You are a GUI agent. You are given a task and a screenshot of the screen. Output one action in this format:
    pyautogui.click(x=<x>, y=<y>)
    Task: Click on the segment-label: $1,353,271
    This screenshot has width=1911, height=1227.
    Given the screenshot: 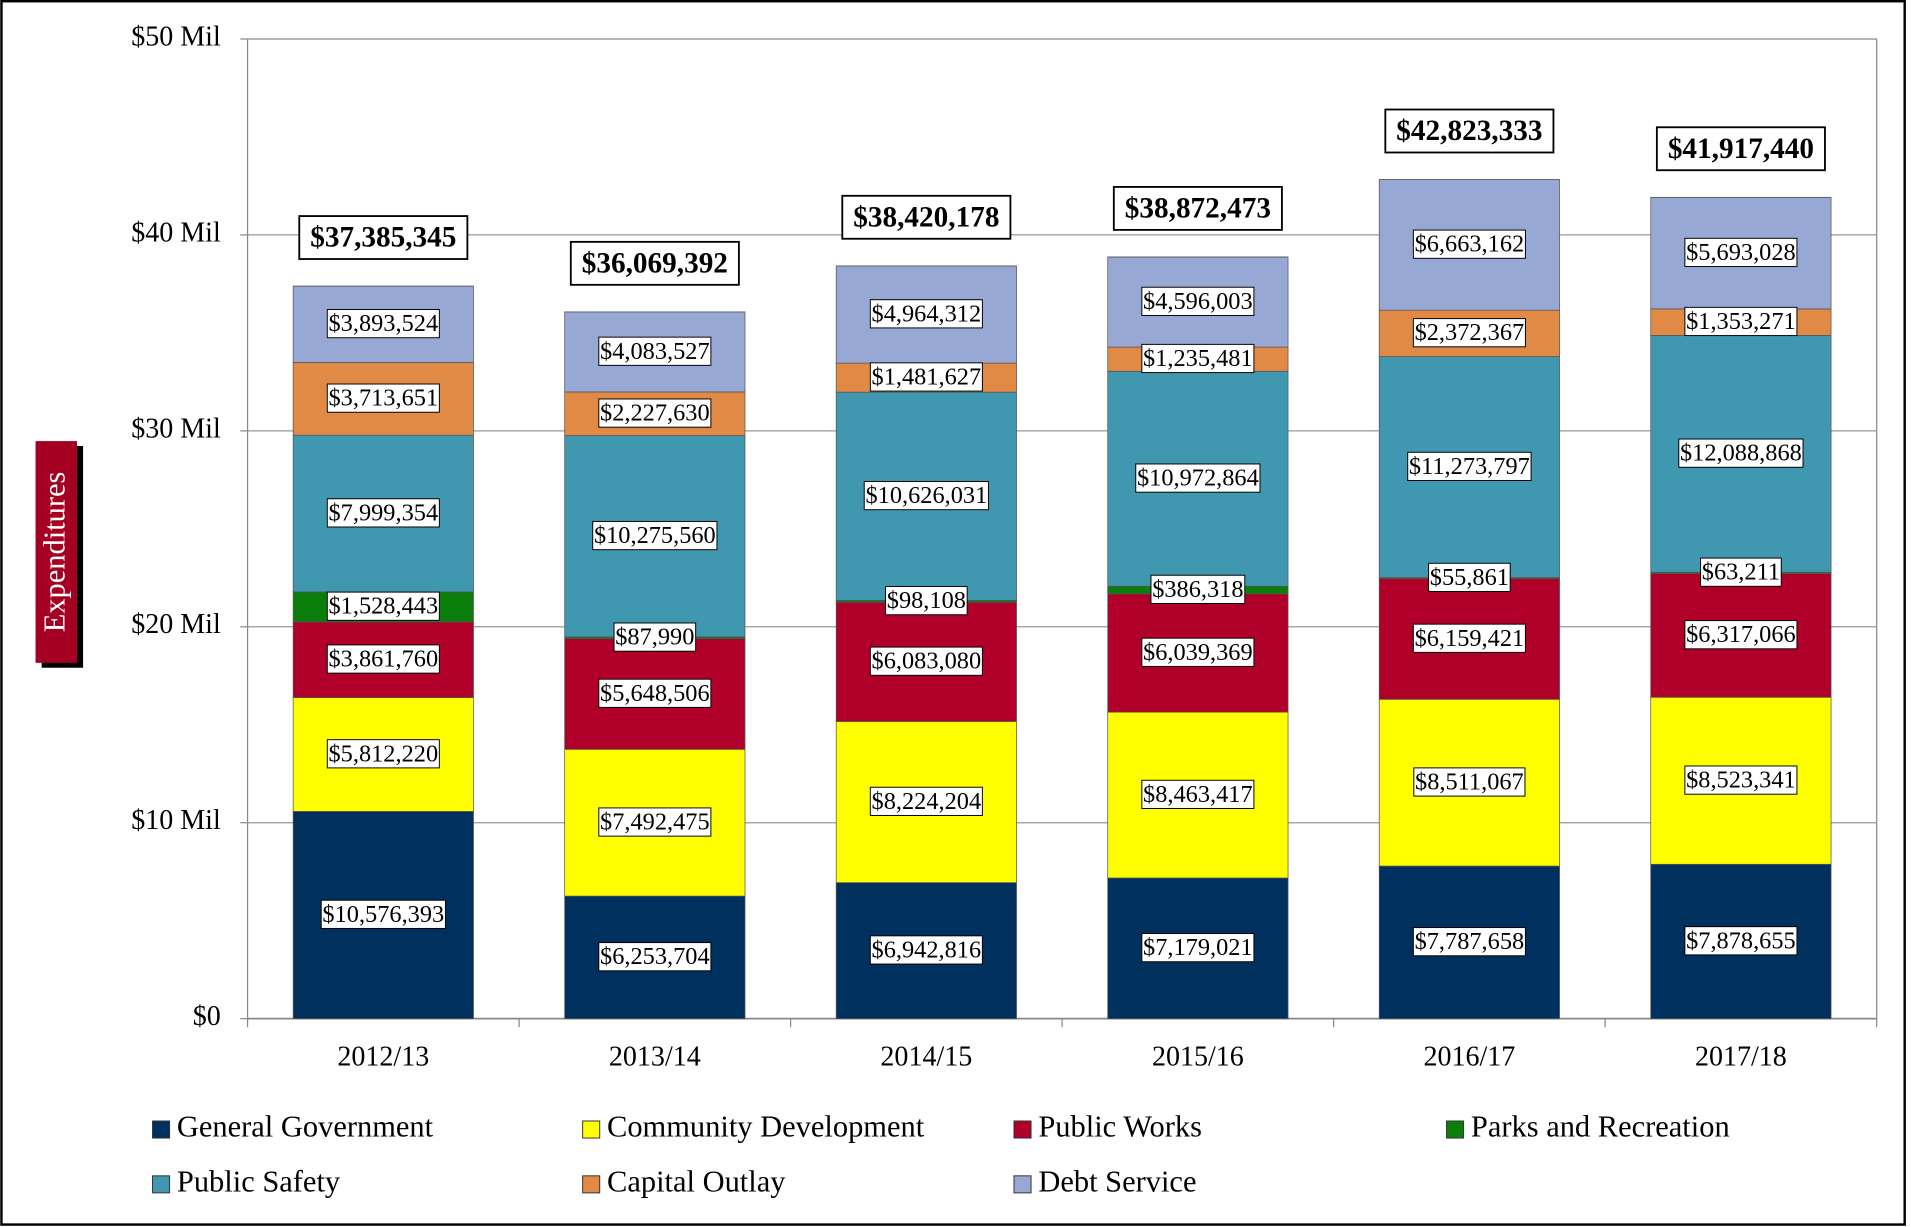 What is the action you would take?
    pyautogui.click(x=1741, y=321)
    